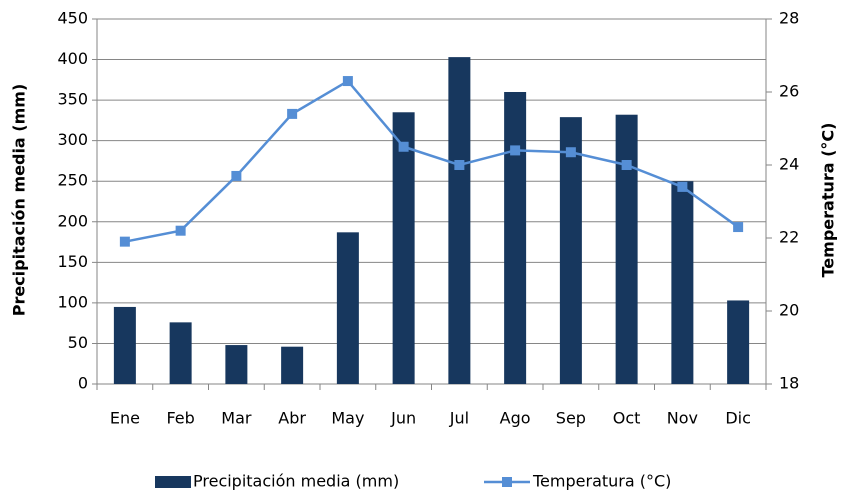 Image resolution: width=843 pixels, height=493 pixels. Describe the element at coordinates (507, 482) in the screenshot. I see `legend-marker` at that location.